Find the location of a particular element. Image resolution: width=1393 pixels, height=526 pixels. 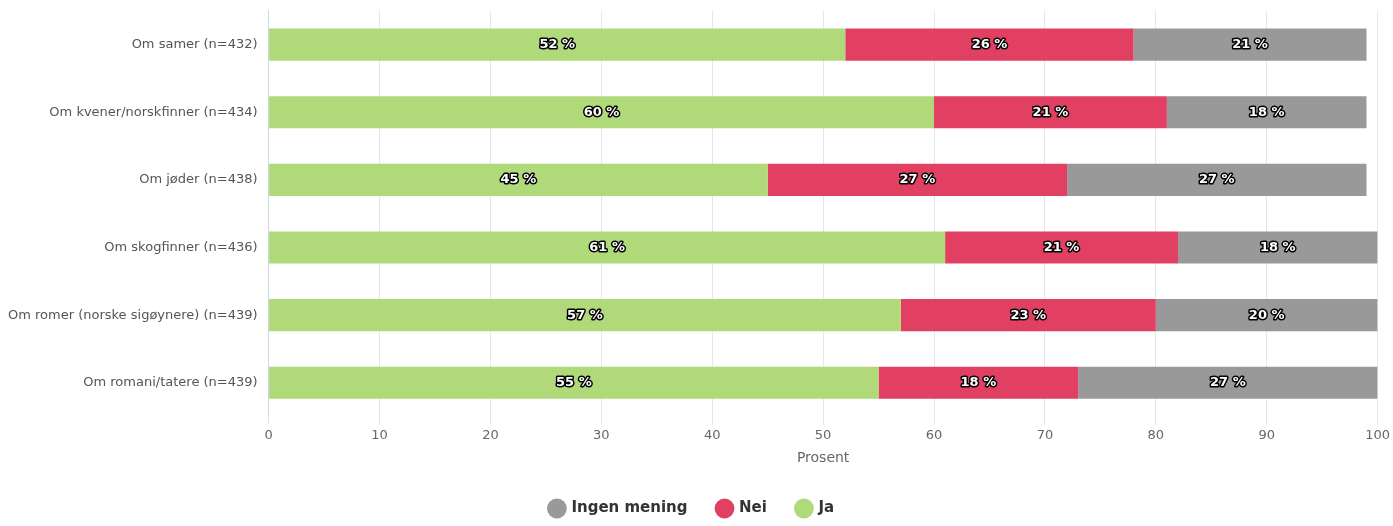

x-tick-label: 80 is located at coordinates (1156, 434).